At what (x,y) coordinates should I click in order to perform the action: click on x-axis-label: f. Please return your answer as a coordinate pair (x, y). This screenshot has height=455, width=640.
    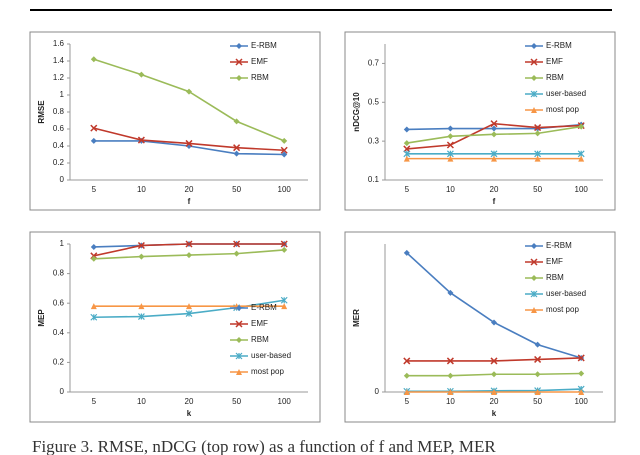
    Looking at the image, I should click on (189, 201).